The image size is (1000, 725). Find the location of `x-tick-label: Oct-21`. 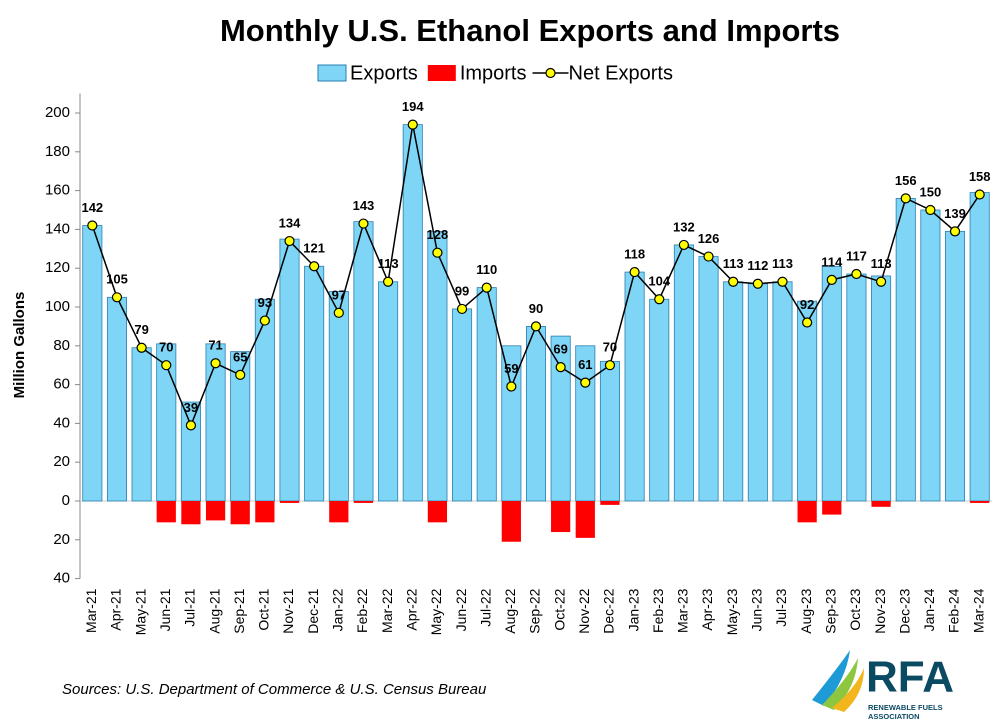

x-tick-label: Oct-21 is located at coordinates (264, 609).